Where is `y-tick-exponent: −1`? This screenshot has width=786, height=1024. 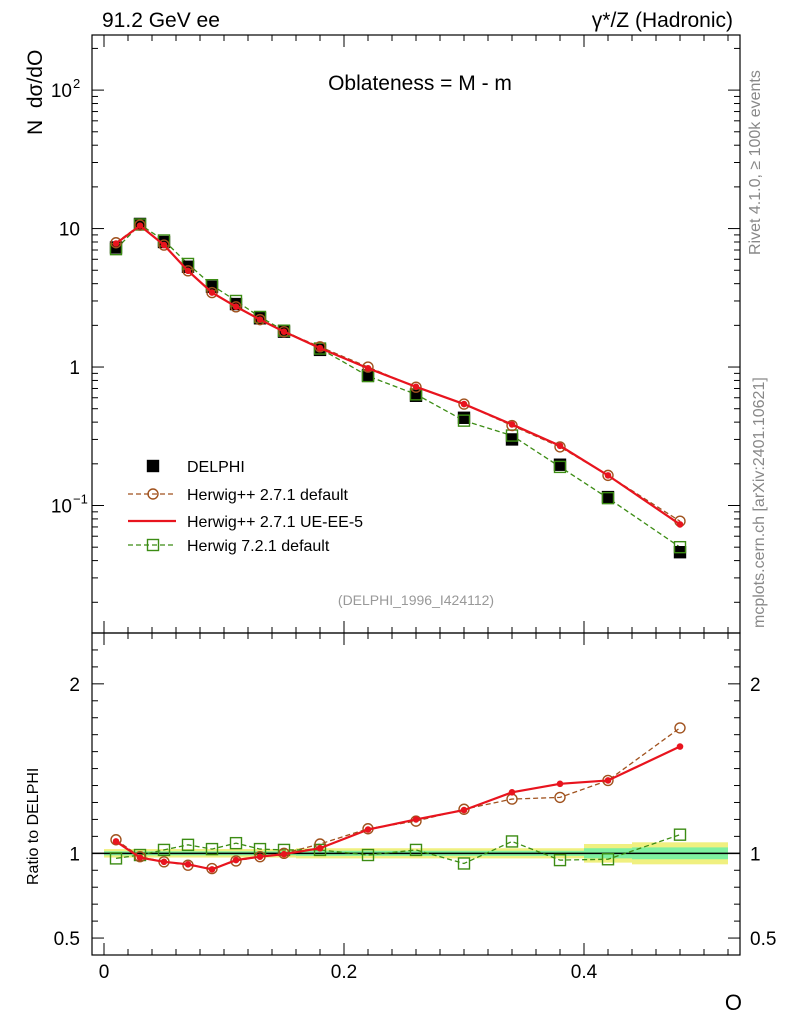
y-tick-exponent: −1 is located at coordinates (80, 498).